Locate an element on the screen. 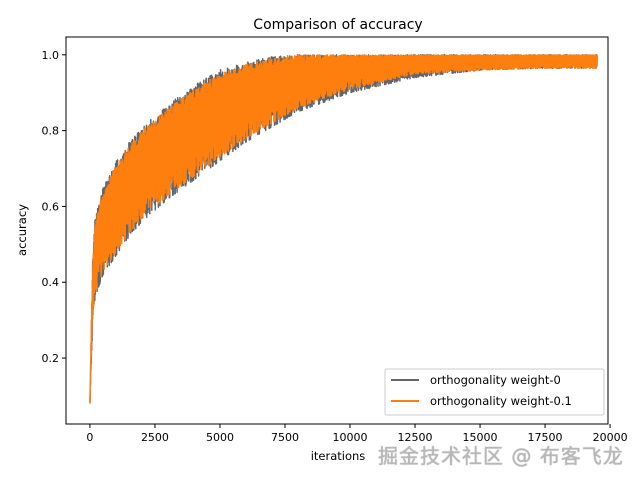 The width and height of the screenshot is (640, 484). legend-box is located at coordinates (494, 392).